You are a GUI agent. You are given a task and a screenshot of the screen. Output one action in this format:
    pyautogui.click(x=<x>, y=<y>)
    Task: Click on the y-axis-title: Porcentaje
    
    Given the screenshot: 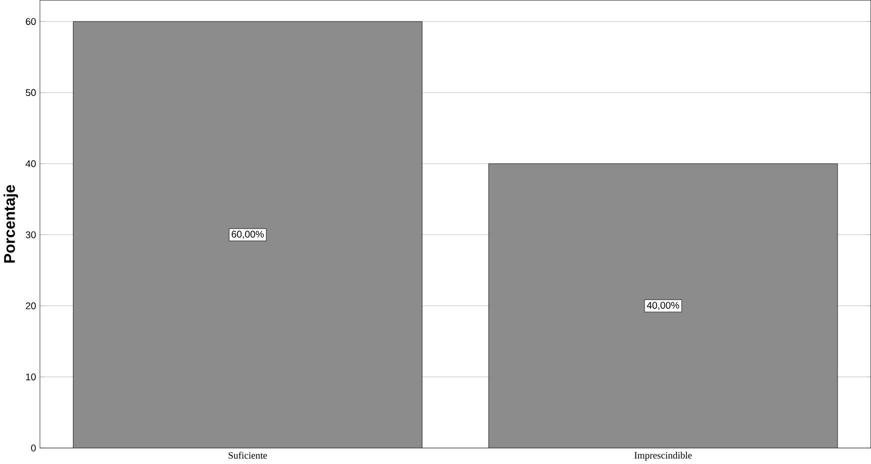 What is the action you would take?
    pyautogui.click(x=11, y=223)
    